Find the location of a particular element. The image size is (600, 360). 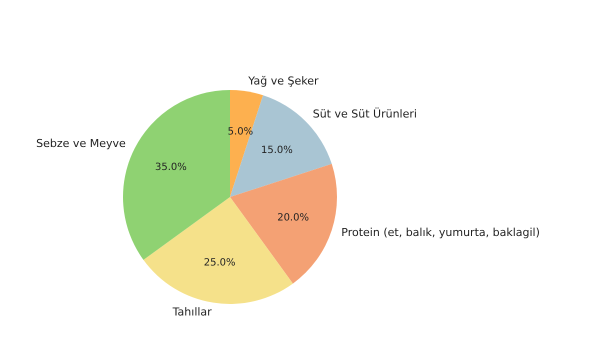

data-label: 15.0% is located at coordinates (277, 150).